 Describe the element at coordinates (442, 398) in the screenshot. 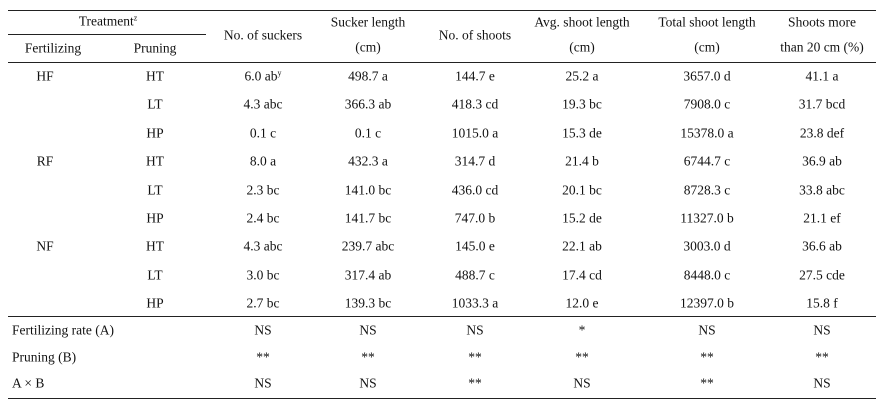

I see `rule-bottom` at that location.